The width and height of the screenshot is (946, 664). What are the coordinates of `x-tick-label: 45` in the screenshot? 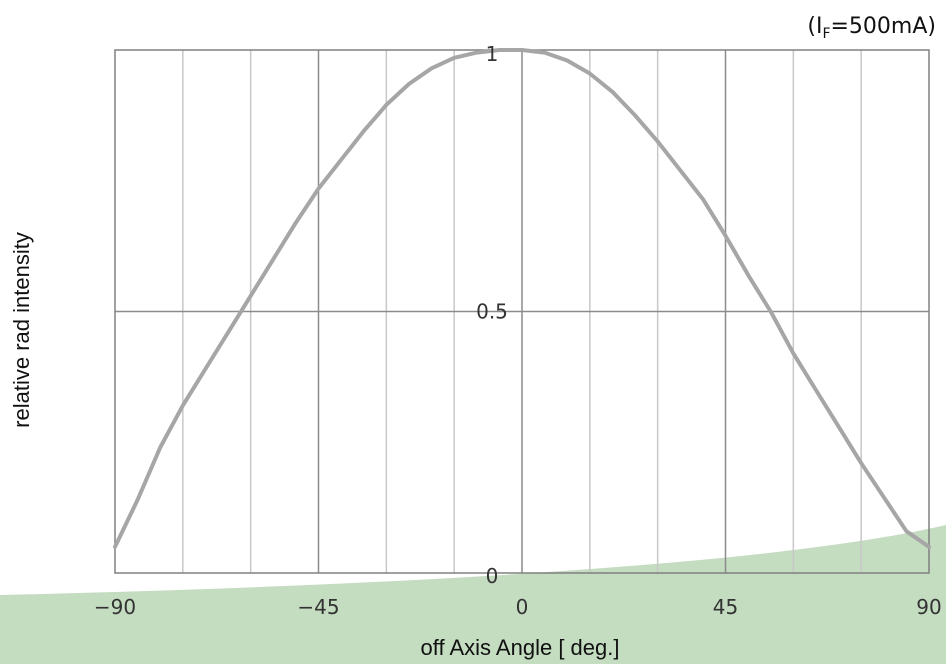 It's located at (725, 607).